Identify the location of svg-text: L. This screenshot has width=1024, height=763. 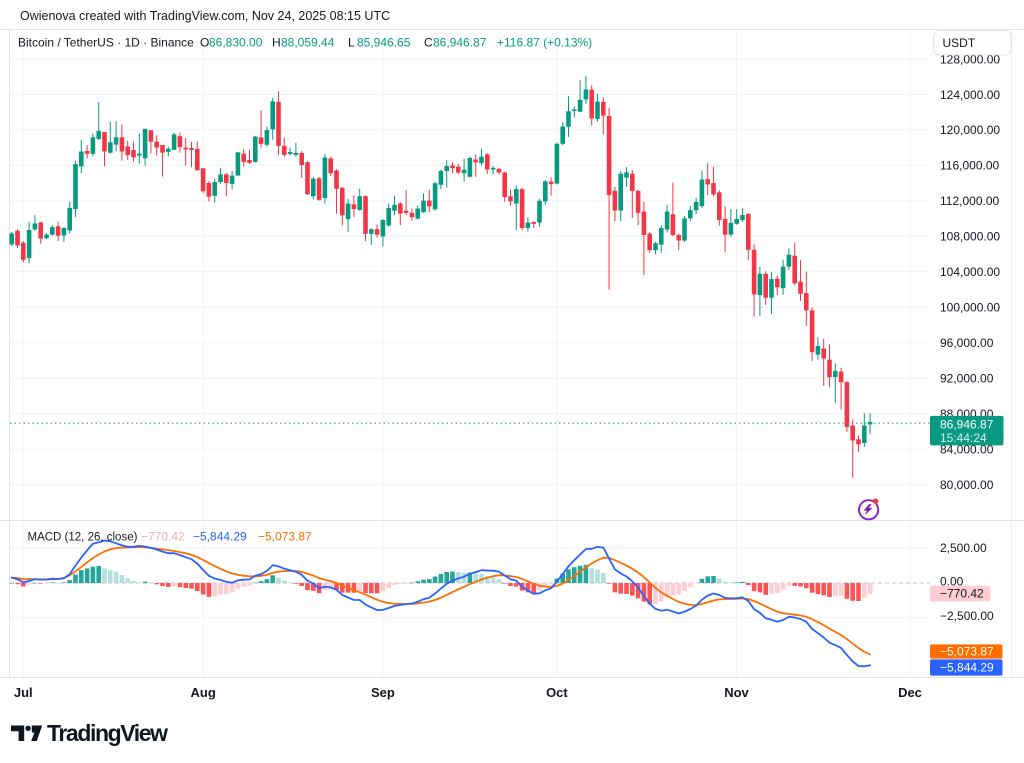
(351, 43).